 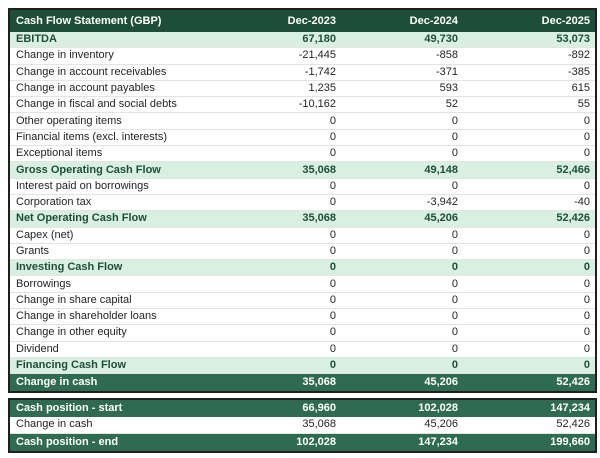 What do you see at coordinates (302, 235) in the screenshot?
I see `table-row: Capex (net) 0 0 0` at bounding box center [302, 235].